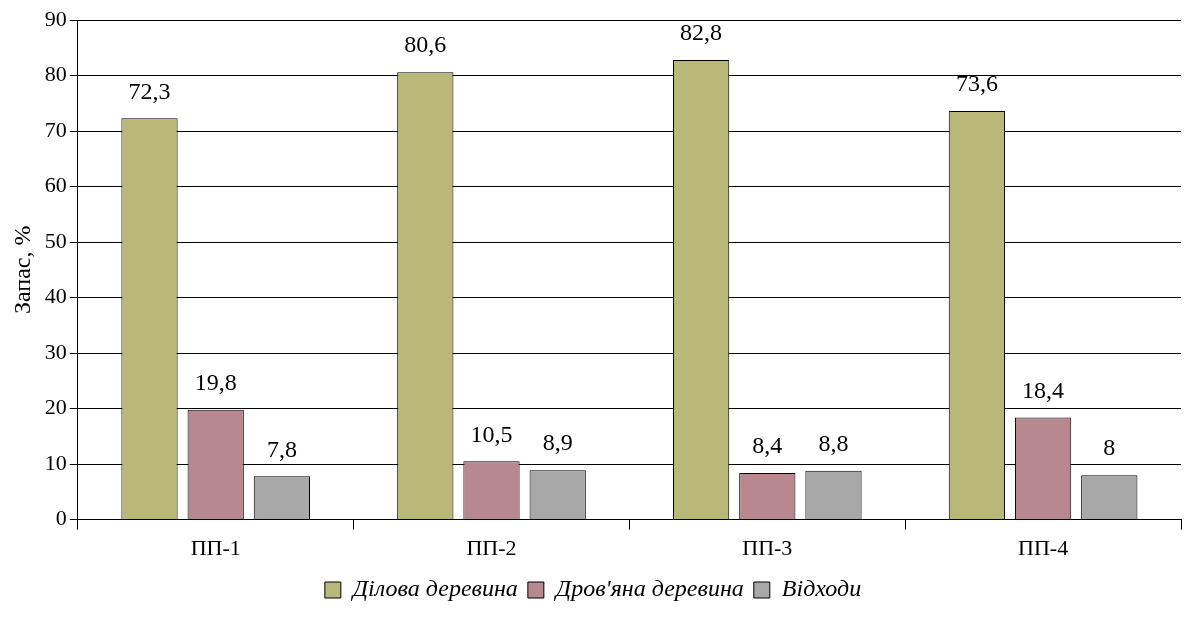 The height and width of the screenshot is (617, 1196). What do you see at coordinates (1043, 547) in the screenshot?
I see `x-tick-label: ПП-4` at bounding box center [1043, 547].